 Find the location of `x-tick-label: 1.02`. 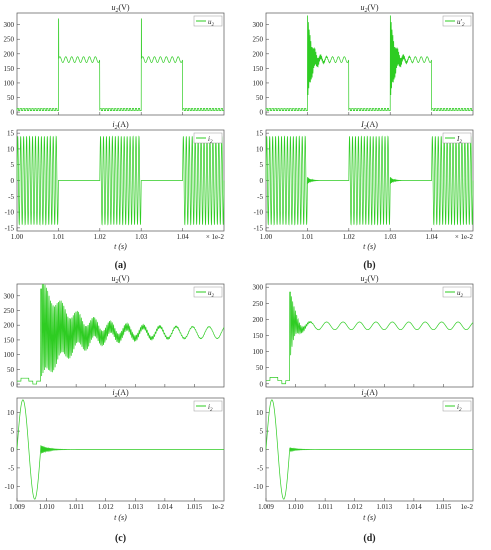

x-tick-label: 1.02 is located at coordinates (349, 237).